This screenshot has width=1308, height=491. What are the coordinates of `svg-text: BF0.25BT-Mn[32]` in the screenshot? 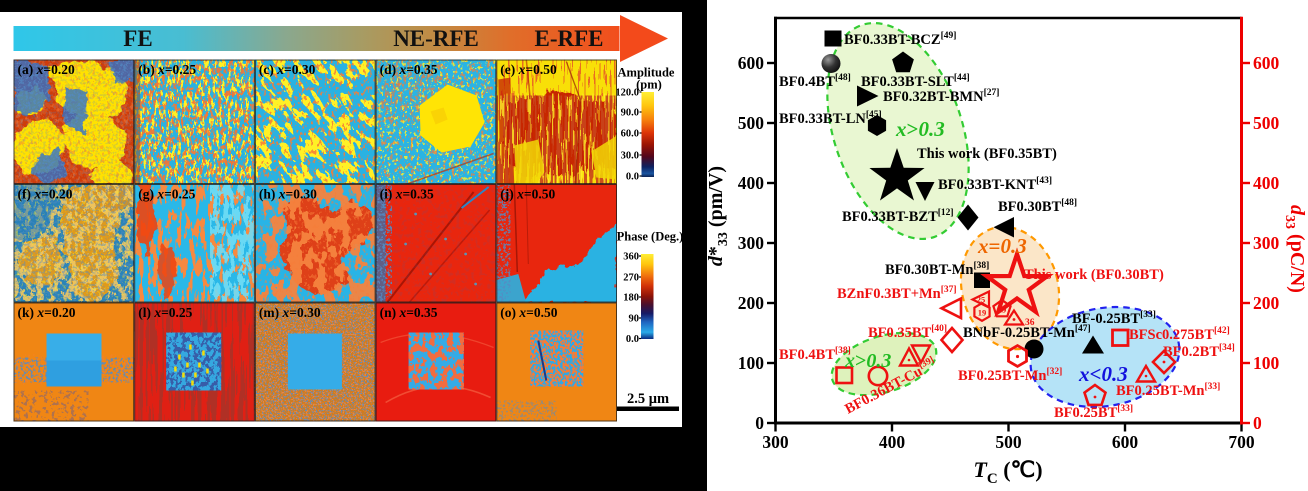 It's located at (1010, 375).